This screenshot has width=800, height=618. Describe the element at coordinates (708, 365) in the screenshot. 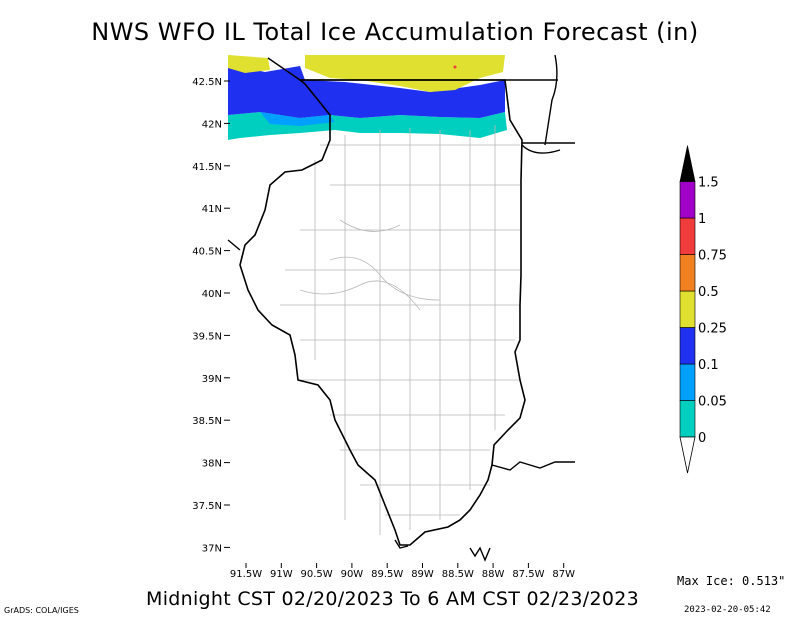

I see `legend-label: 0.1` at that location.